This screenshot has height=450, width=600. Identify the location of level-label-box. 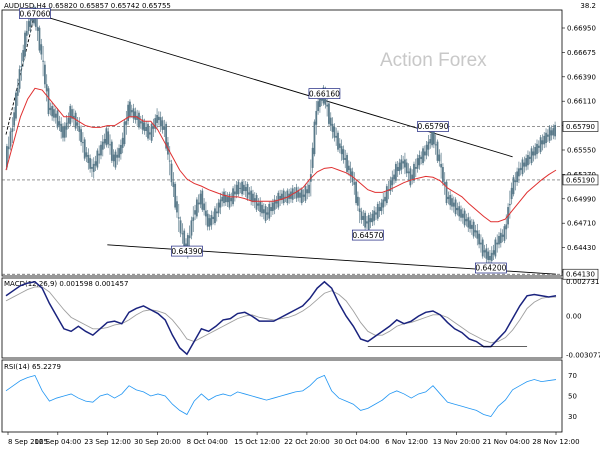
(580, 126).